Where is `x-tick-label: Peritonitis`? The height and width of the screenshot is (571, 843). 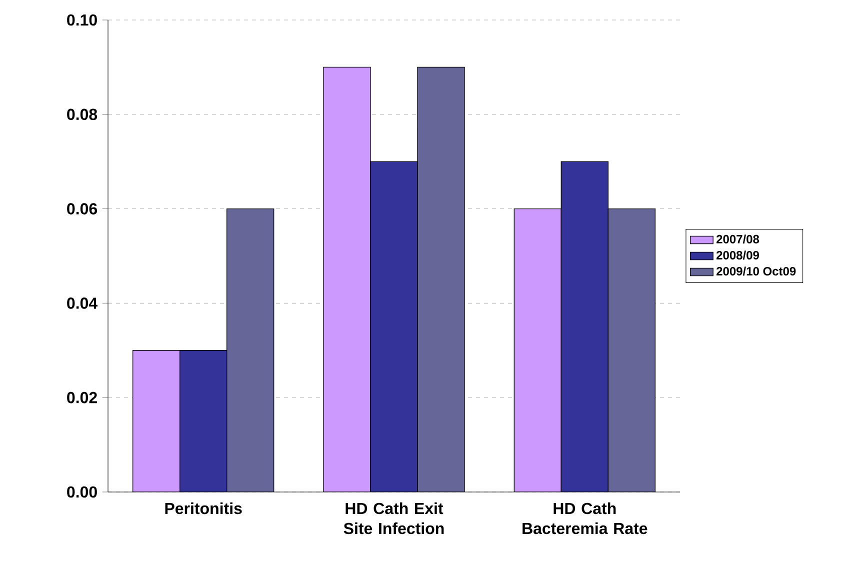
x-tick-label: Peritonitis is located at coordinates (203, 508).